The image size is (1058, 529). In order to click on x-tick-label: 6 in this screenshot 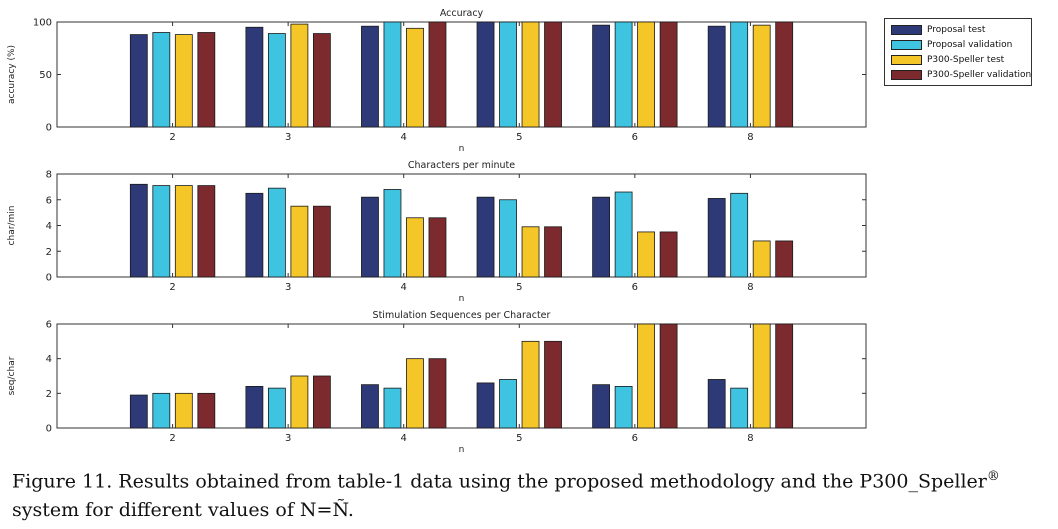, I will do `click(635, 438)`.